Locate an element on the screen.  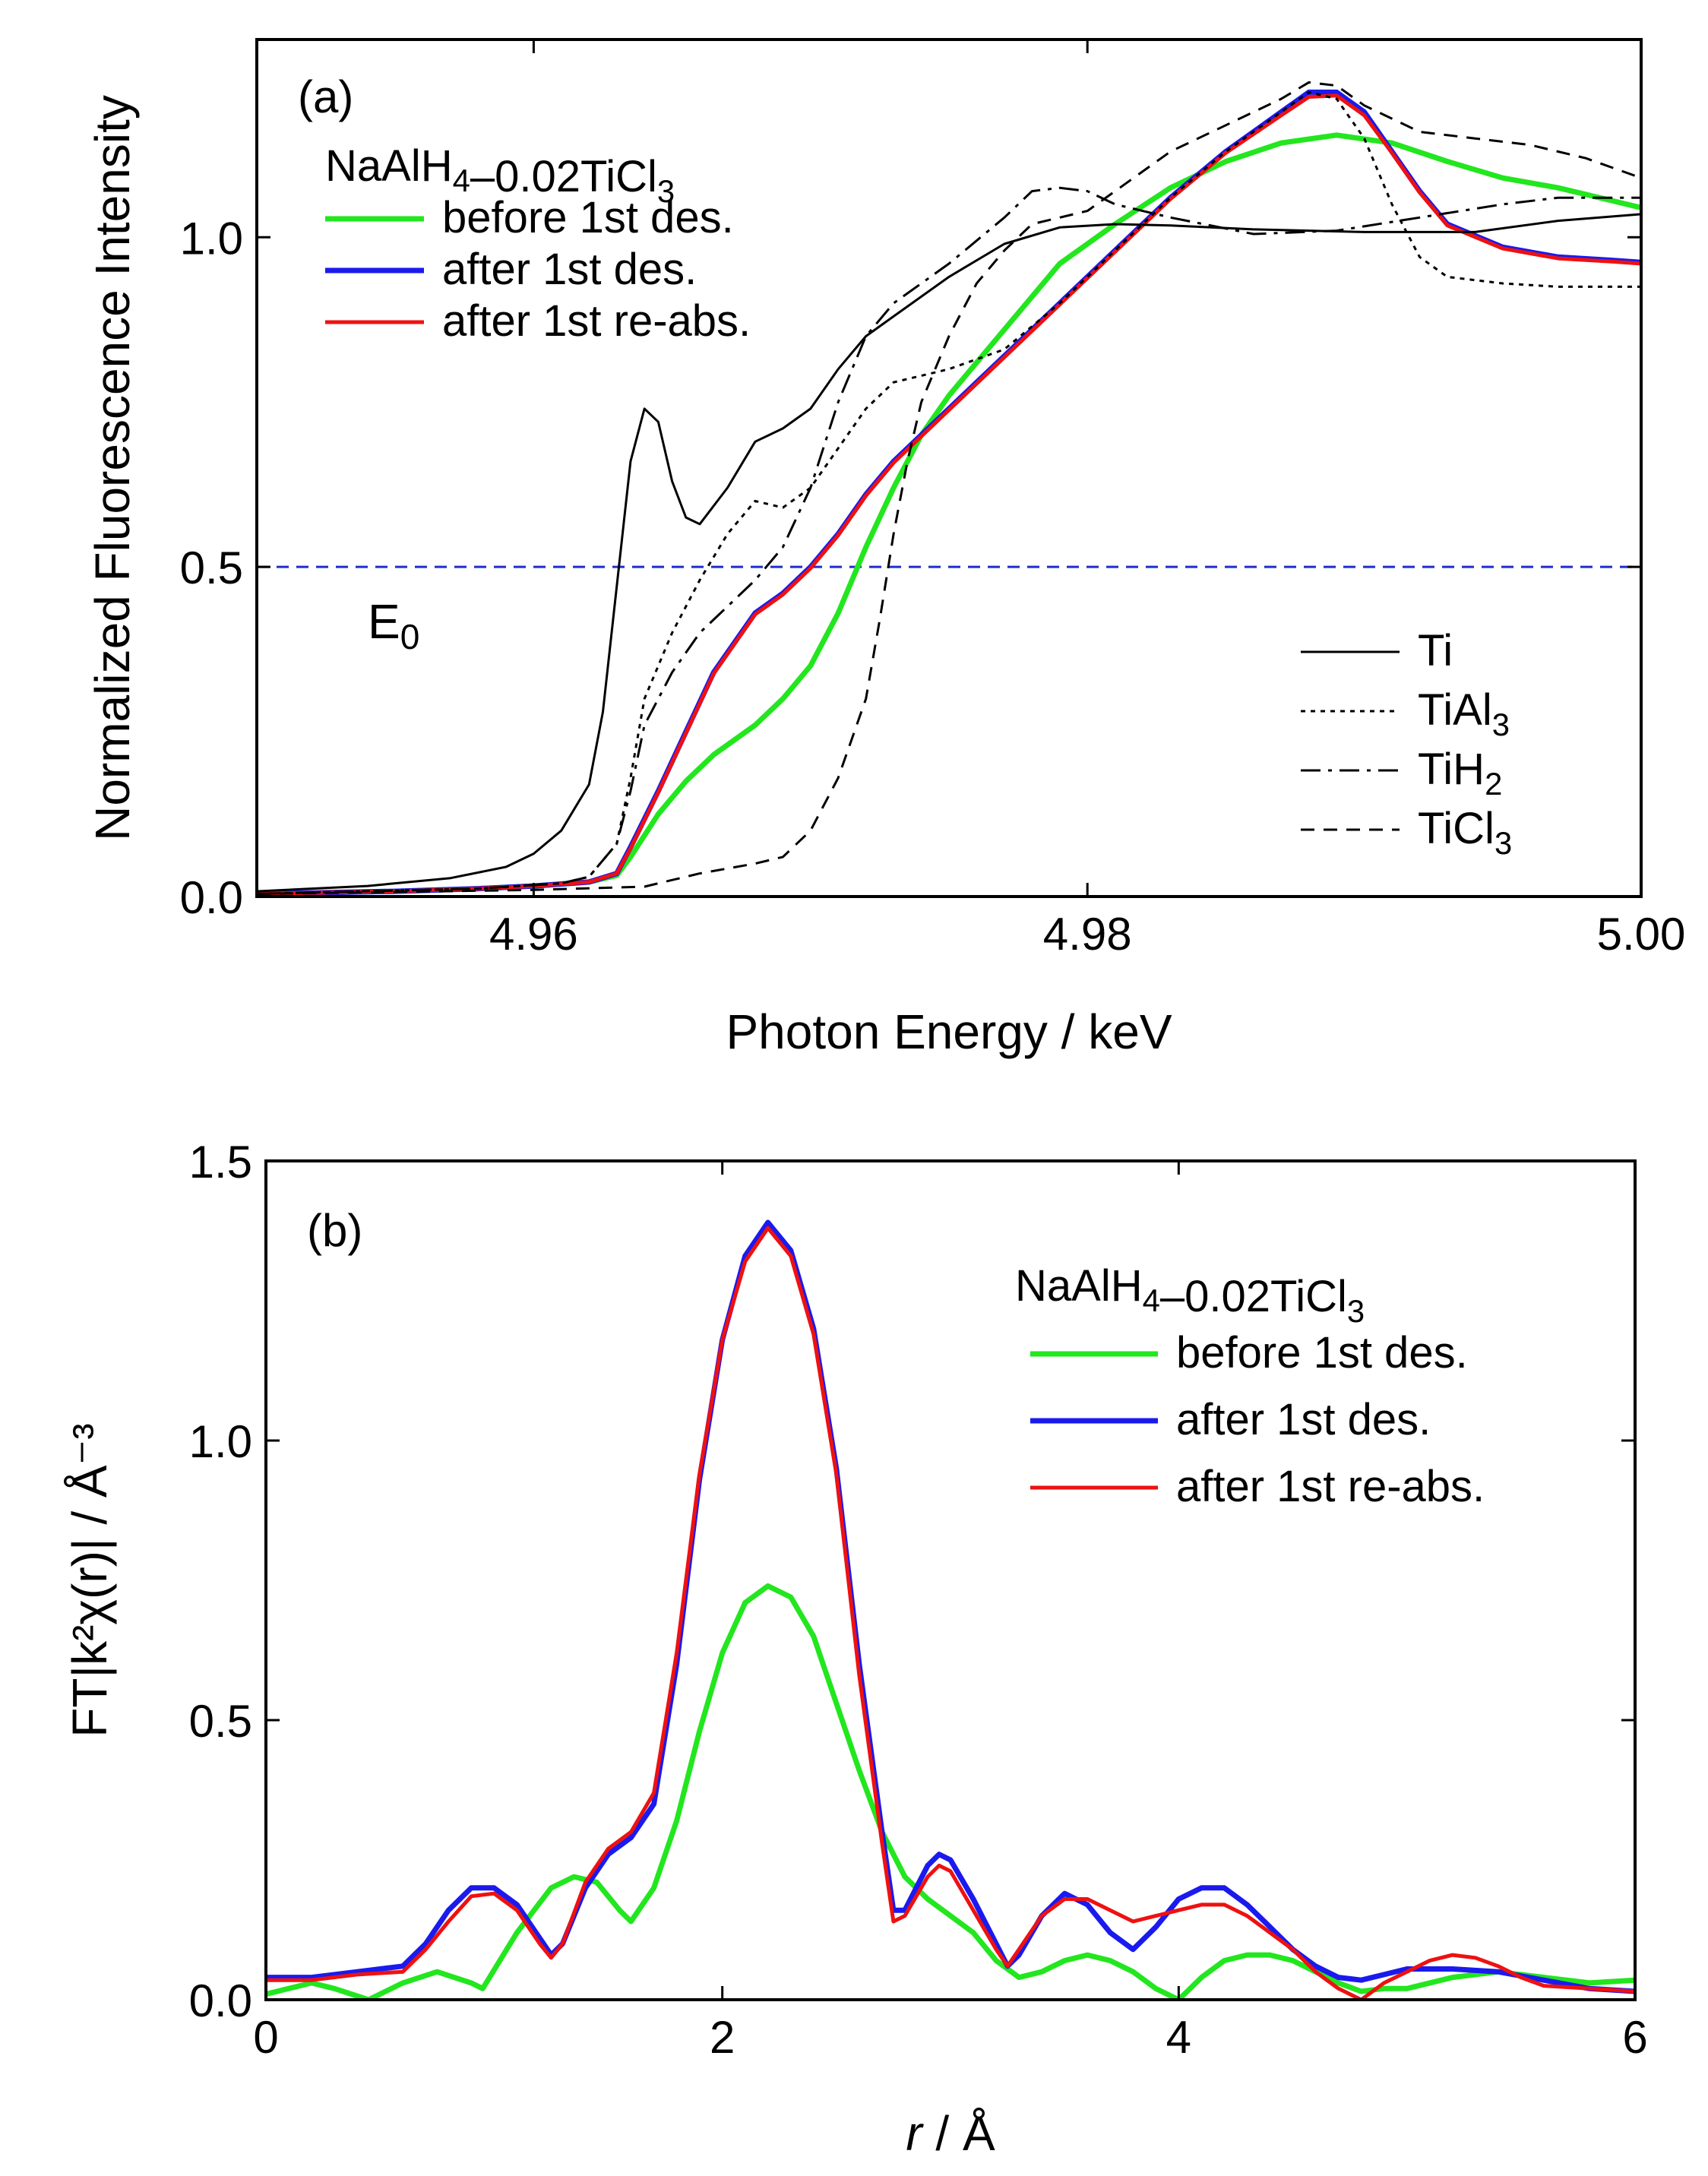
legend-item-tial3: TiAl3 is located at coordinates (1405, 713).